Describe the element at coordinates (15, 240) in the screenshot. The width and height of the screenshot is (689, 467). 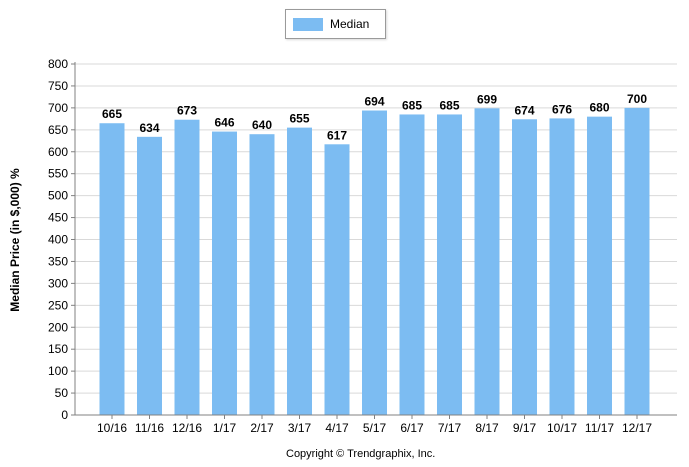
I see `y-axis-title: Median Price (in $,000) %` at that location.